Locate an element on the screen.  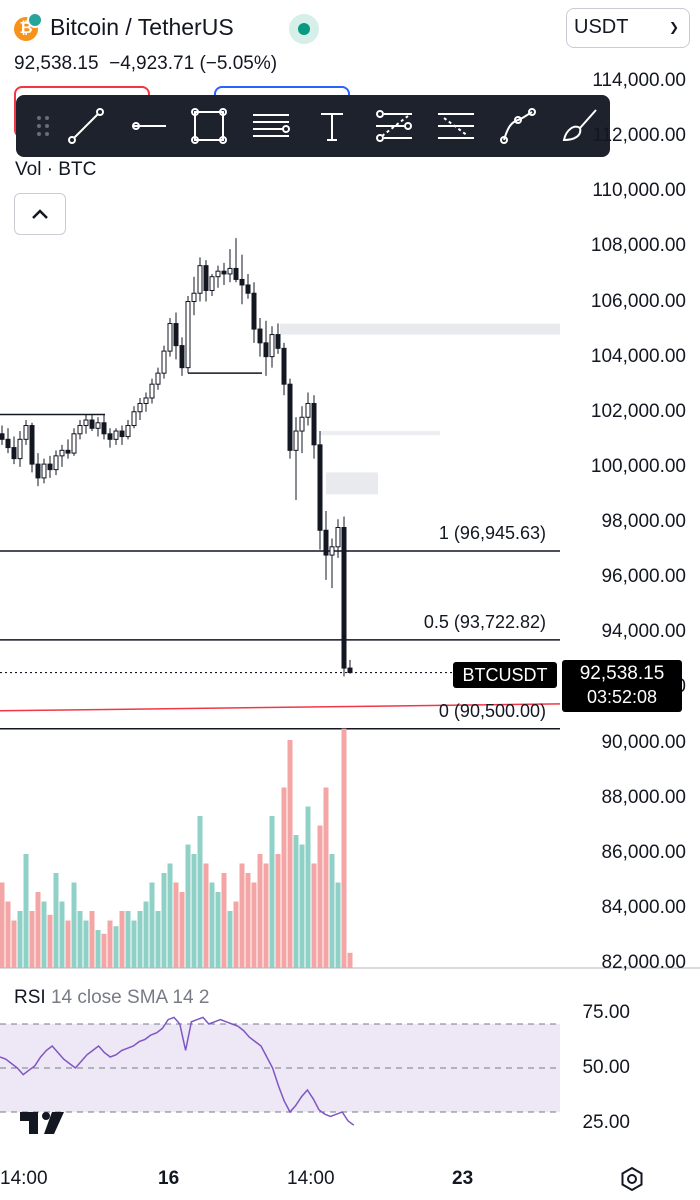
fib-retracement-icon is located at coordinates (394, 126).